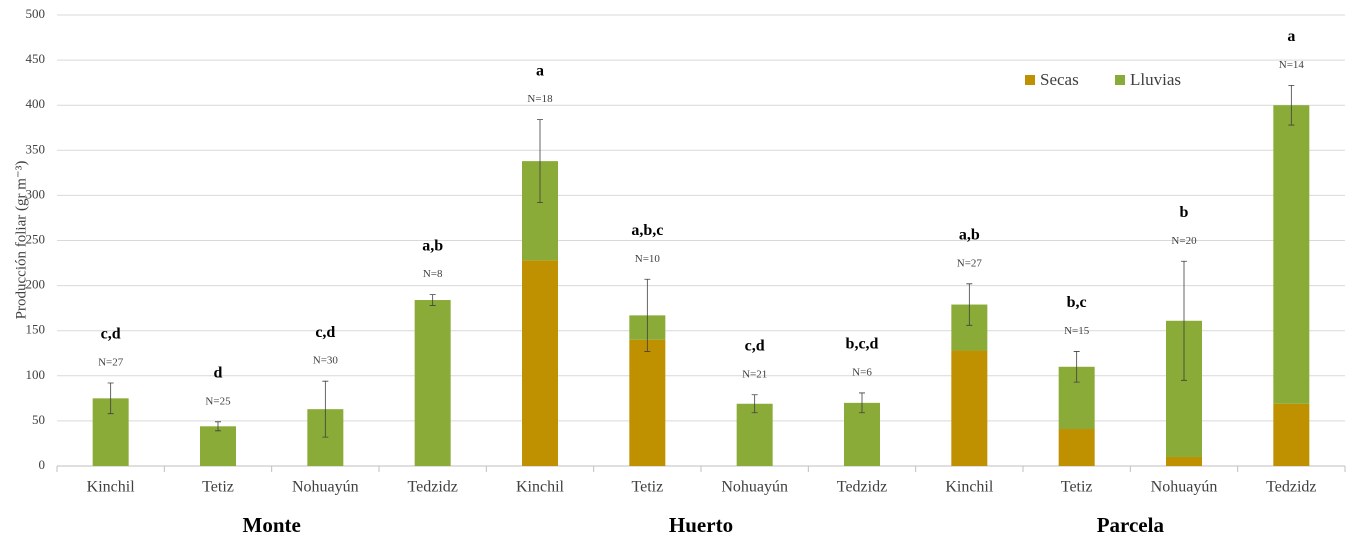  Describe the element at coordinates (36, 193) in the screenshot. I see `y-tick-label: 300` at that location.